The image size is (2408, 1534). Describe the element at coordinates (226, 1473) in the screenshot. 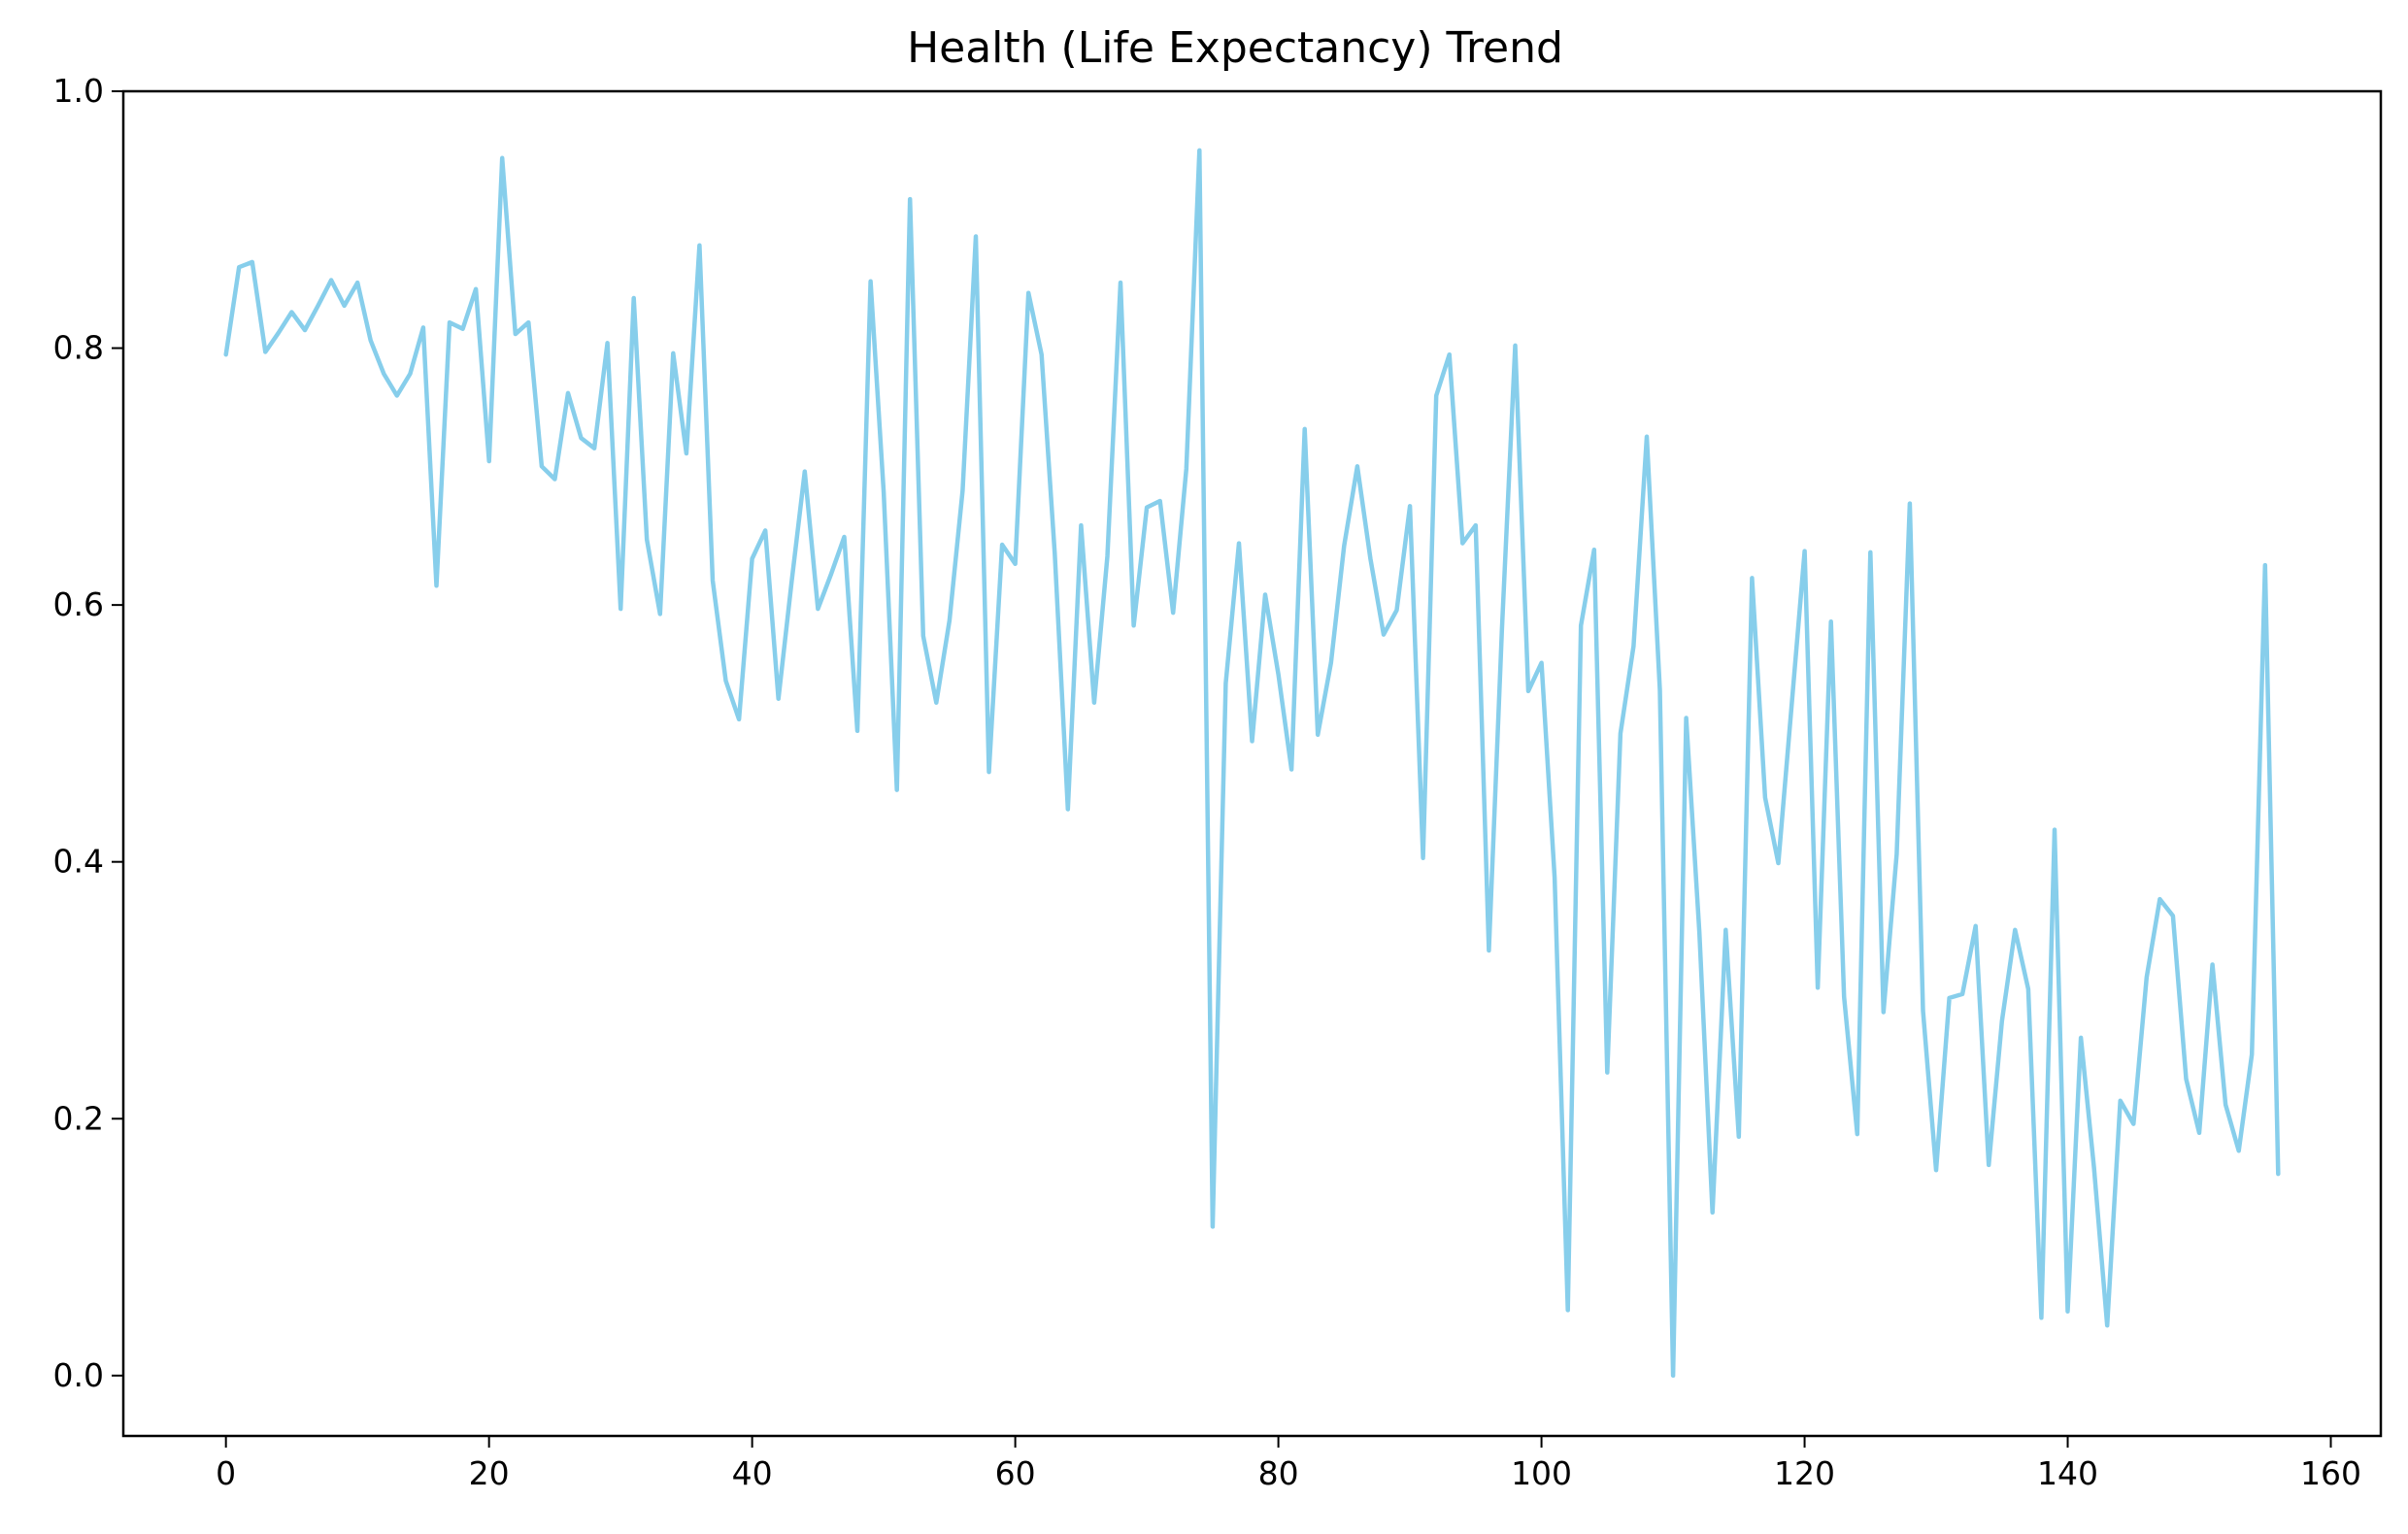

I see `x-tick-label: 0` at that location.